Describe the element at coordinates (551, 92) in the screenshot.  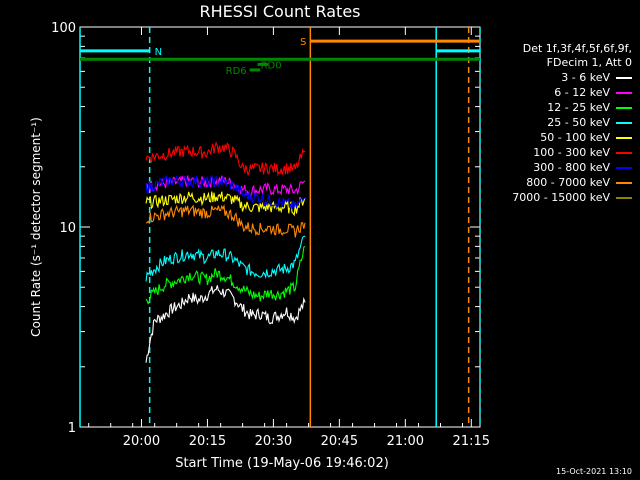
I see `legend-item: 6 - 12 keV` at that location.